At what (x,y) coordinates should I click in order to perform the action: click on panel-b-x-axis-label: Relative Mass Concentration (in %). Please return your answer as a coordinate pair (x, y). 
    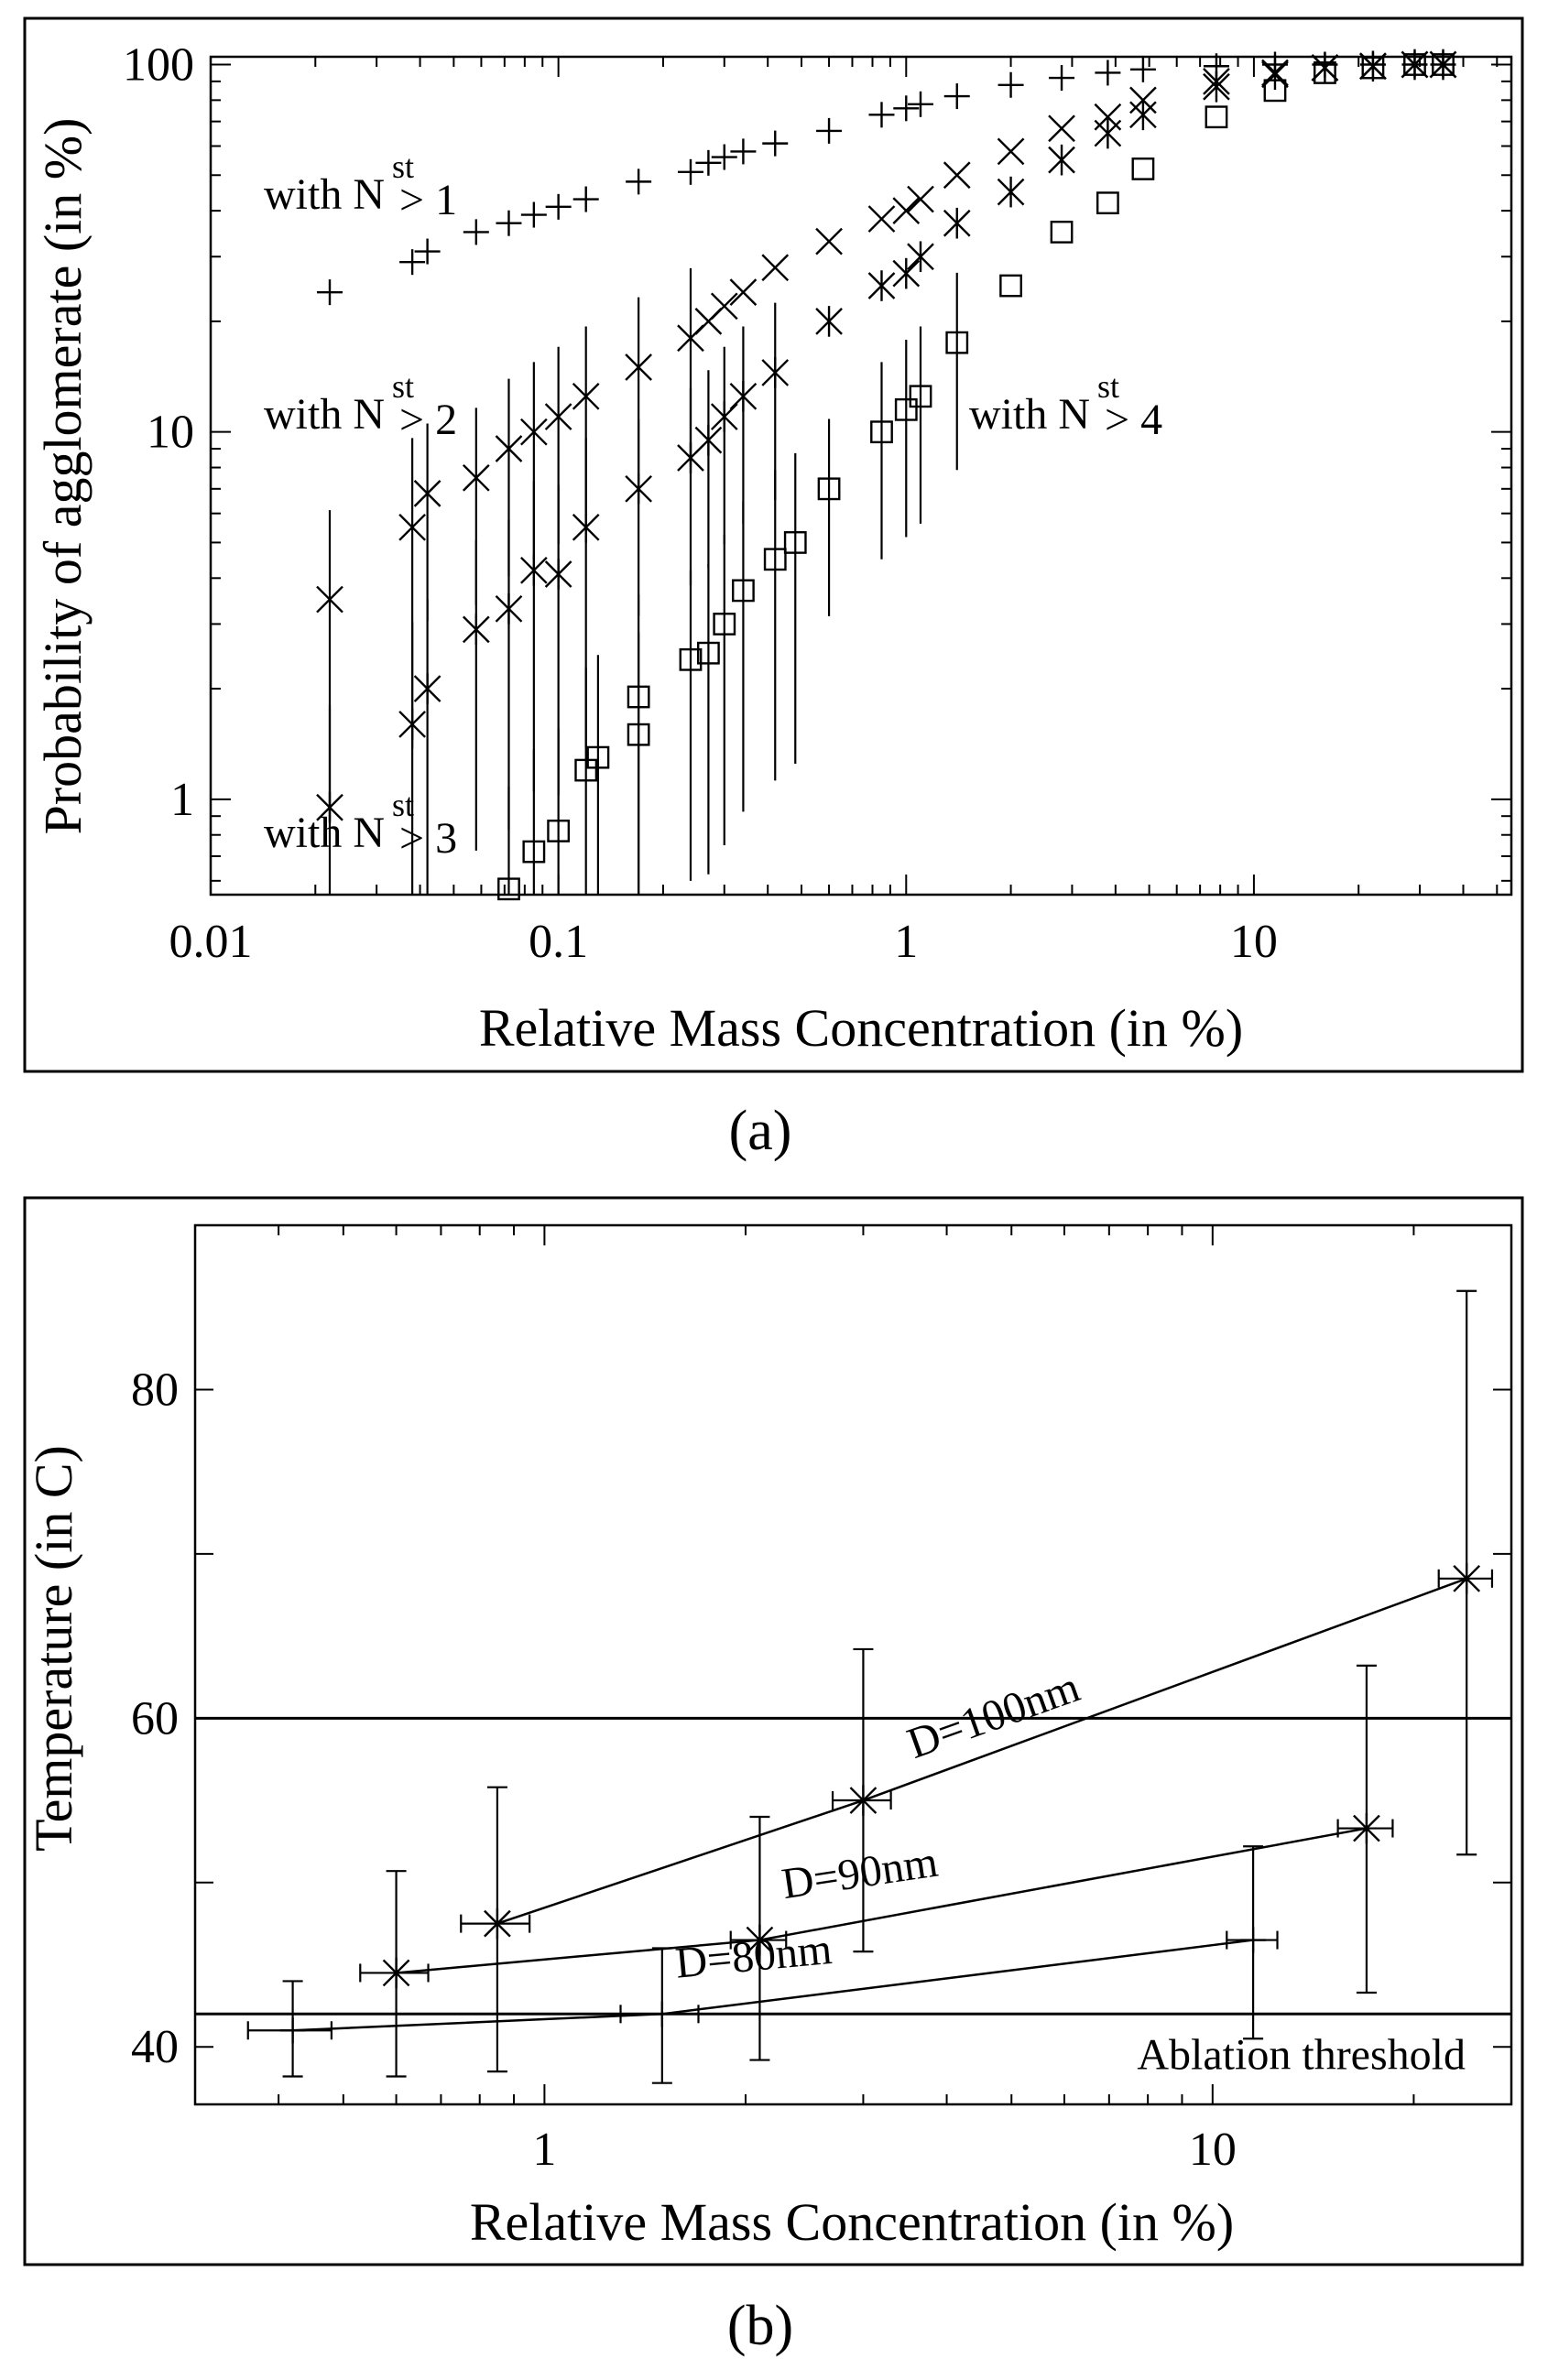
    Looking at the image, I should click on (852, 2222).